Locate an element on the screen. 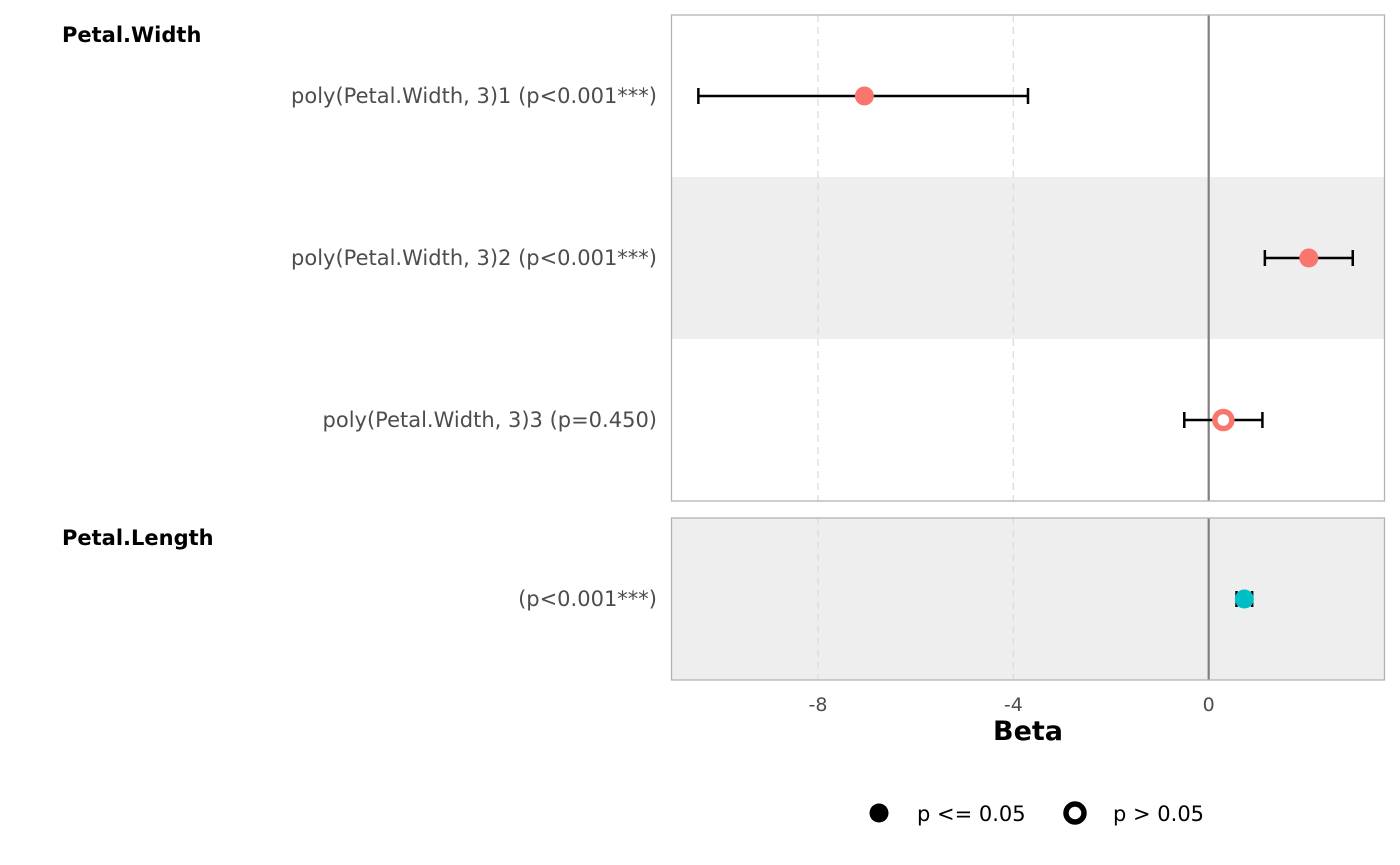  panel-border is located at coordinates (1028, 599).